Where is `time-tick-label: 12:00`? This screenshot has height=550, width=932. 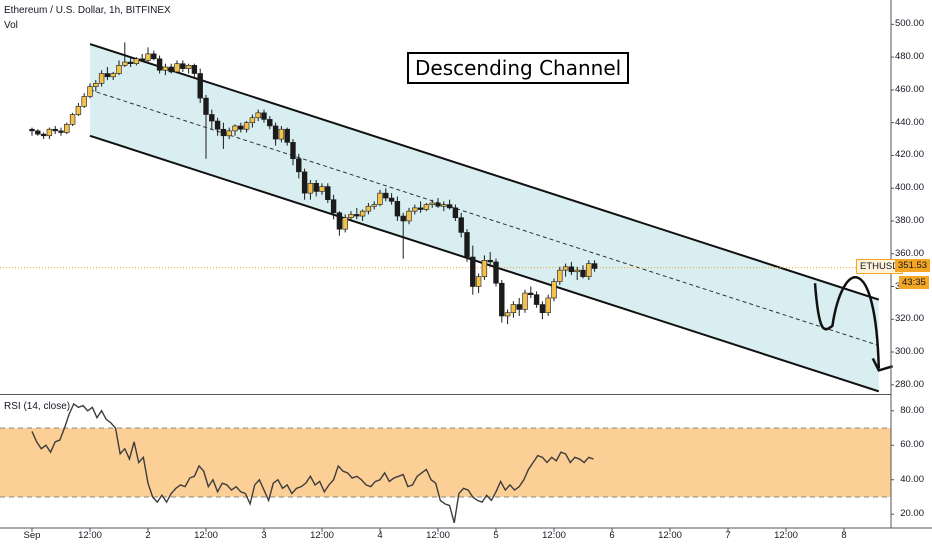 time-tick-label: 12:00 is located at coordinates (322, 535).